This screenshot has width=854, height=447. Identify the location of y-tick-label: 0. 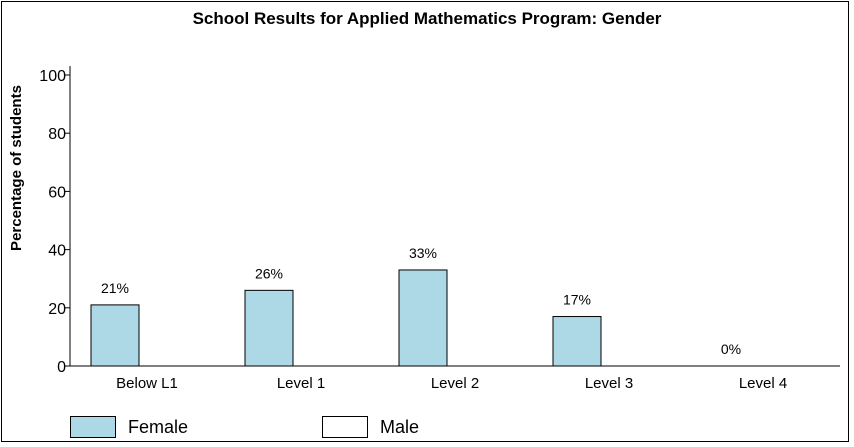
(61, 367).